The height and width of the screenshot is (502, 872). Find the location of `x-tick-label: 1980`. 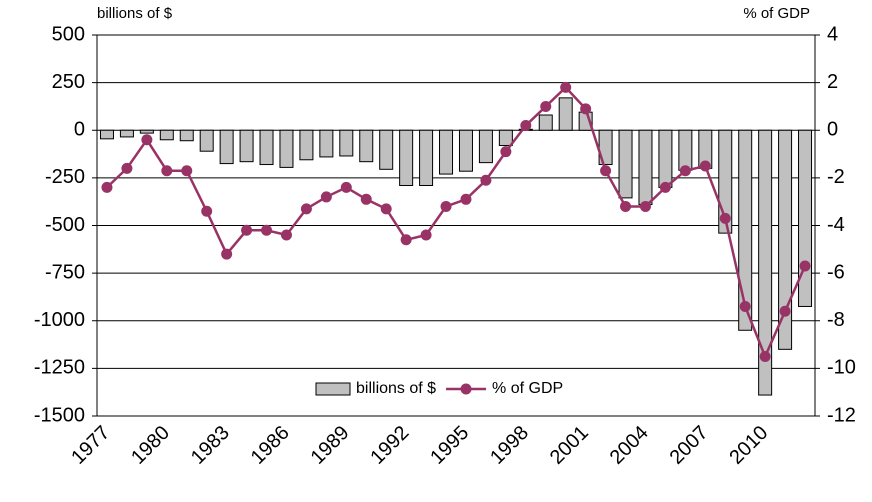

x-tick-label: 1980 is located at coordinates (150, 445).